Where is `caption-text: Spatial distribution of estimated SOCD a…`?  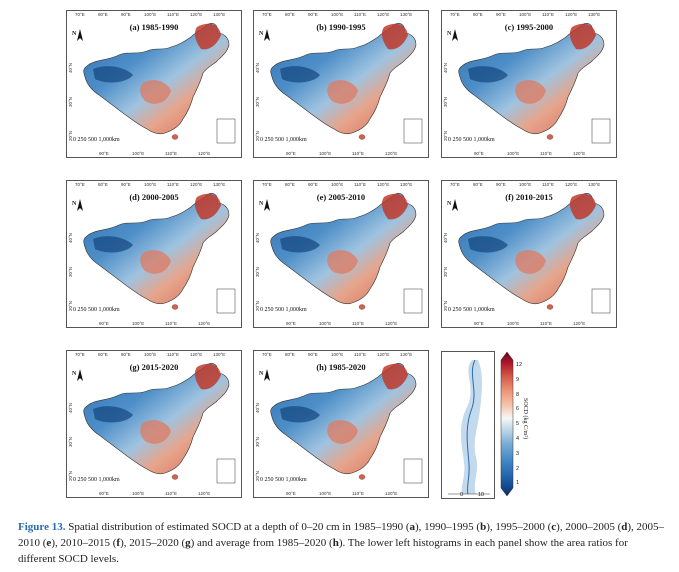 caption-text: Spatial distribution of estimated SOCD a… is located at coordinates (237, 527).